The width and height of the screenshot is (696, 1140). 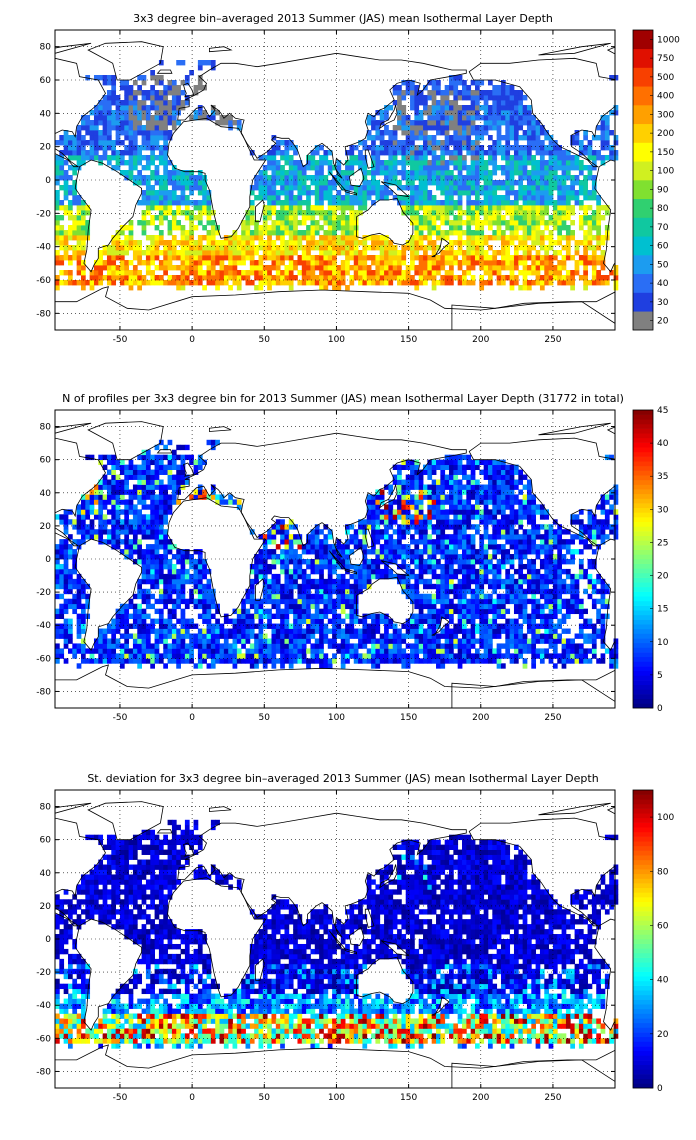 What do you see at coordinates (369, 159) in the screenshot?
I see `coastline` at bounding box center [369, 159].